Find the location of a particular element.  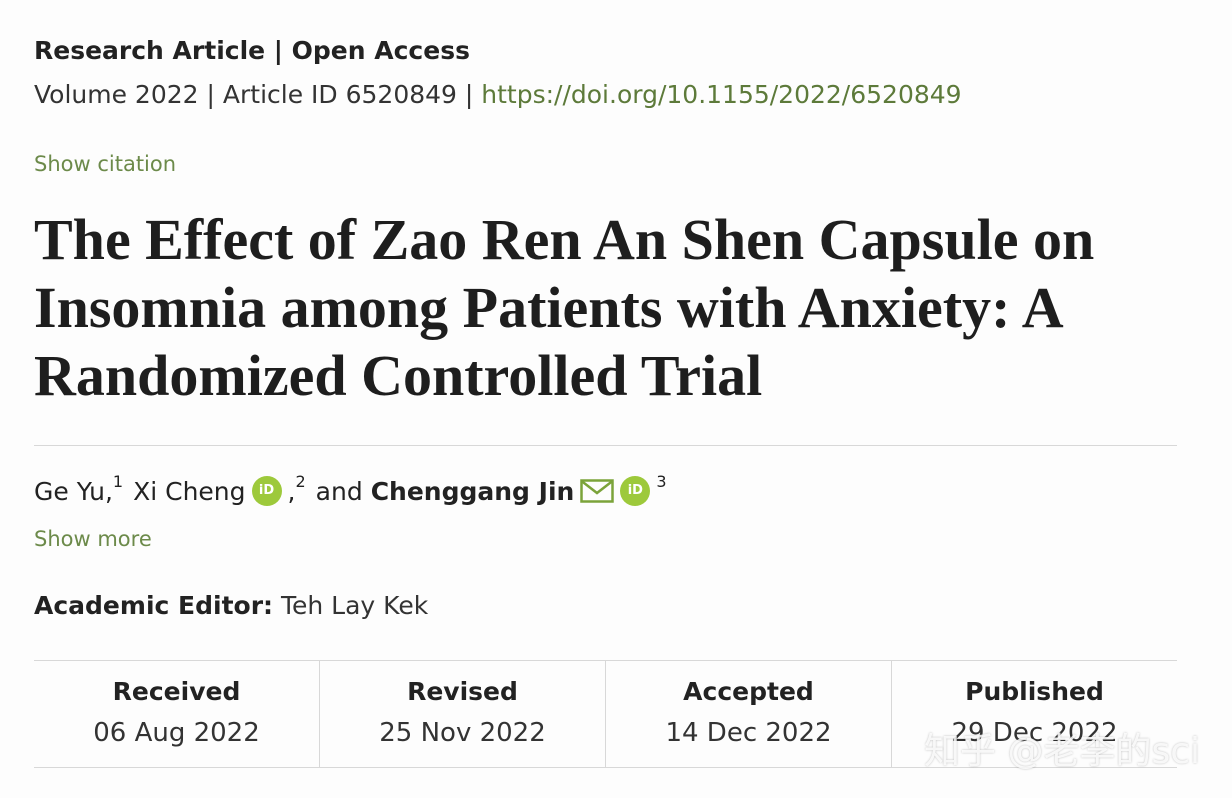

affiliation-number: 3 is located at coordinates (661, 481).